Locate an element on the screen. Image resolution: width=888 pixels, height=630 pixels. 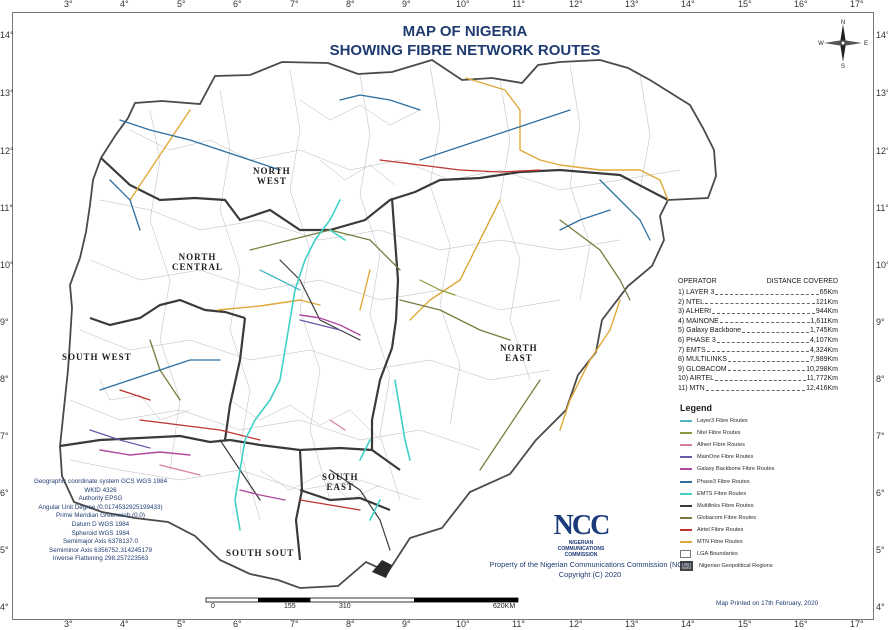
header-operator: OPERATOR is located at coordinates (697, 281).